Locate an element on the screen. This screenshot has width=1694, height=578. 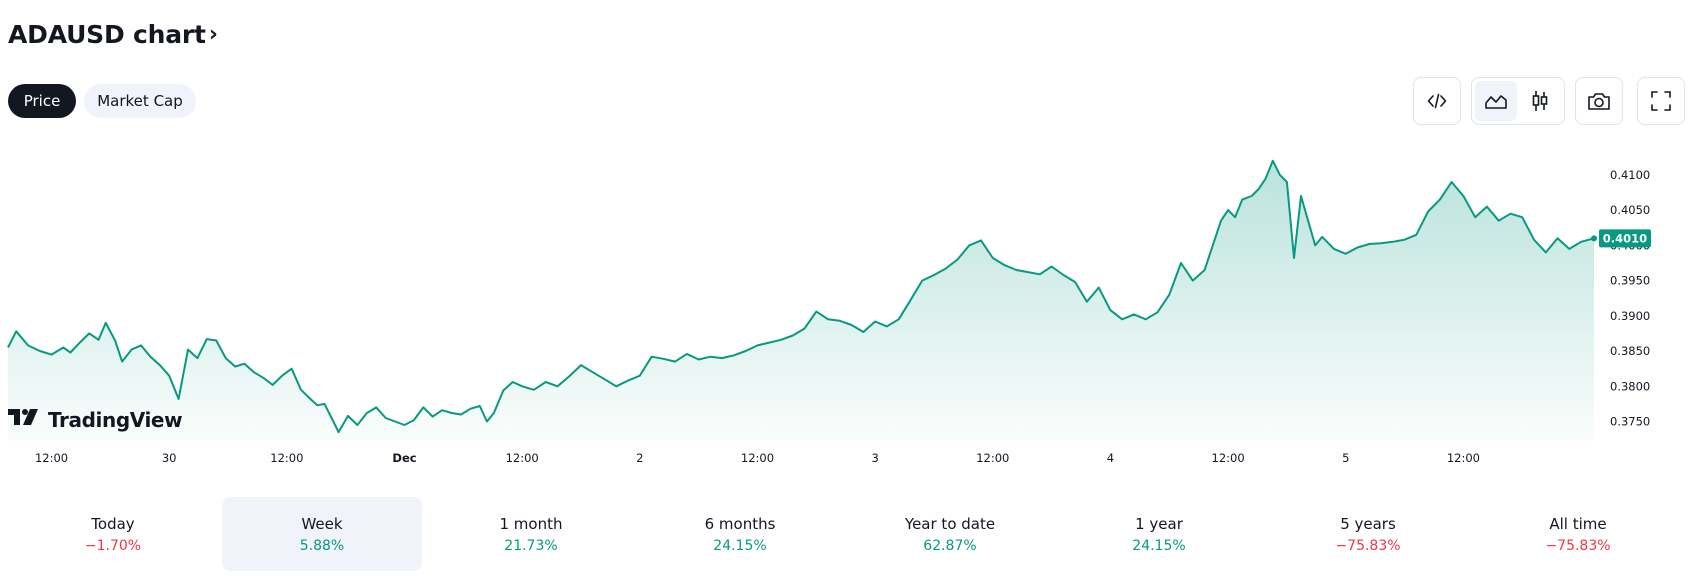
fullscreen-button is located at coordinates (1661, 101).